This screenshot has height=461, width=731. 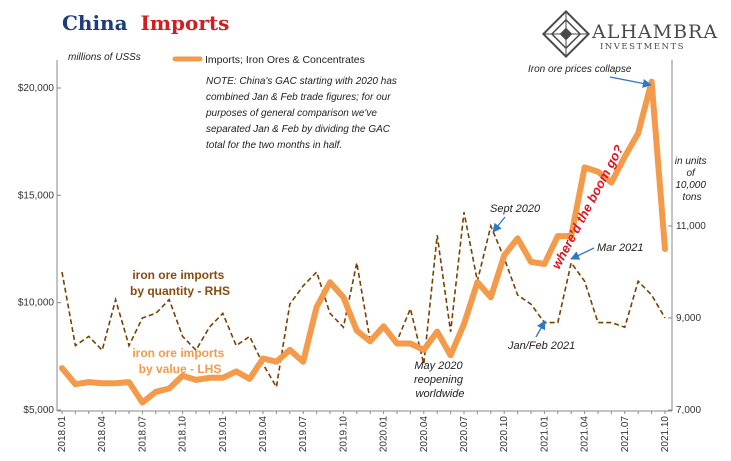 What do you see at coordinates (541, 346) in the screenshot?
I see `annotation-jan-feb-2021: Jan/Feb 2021` at bounding box center [541, 346].